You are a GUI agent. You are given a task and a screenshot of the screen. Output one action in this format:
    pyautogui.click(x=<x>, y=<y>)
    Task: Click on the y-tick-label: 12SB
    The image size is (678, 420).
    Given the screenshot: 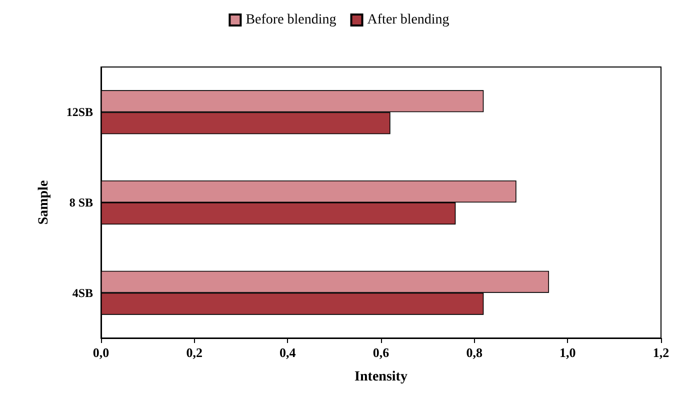 What is the action you would take?
    pyautogui.click(x=79, y=112)
    